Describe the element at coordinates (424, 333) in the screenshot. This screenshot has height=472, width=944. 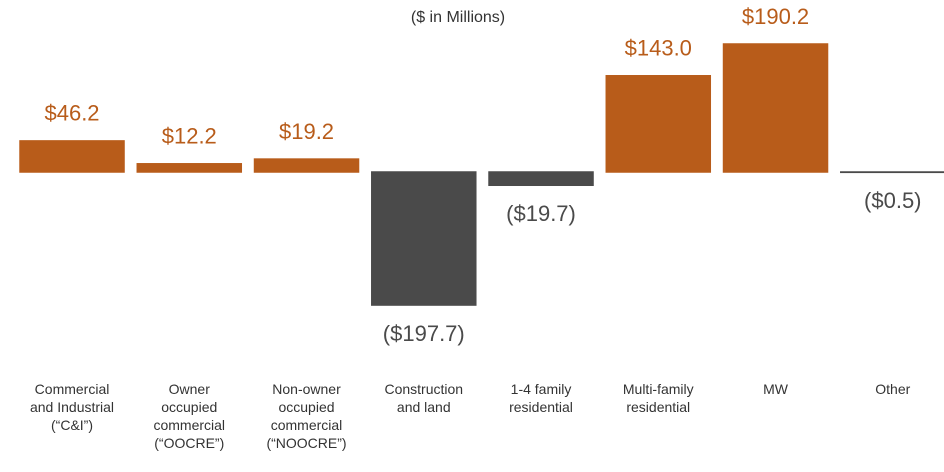
I see `value-label: ($197.7)` at that location.